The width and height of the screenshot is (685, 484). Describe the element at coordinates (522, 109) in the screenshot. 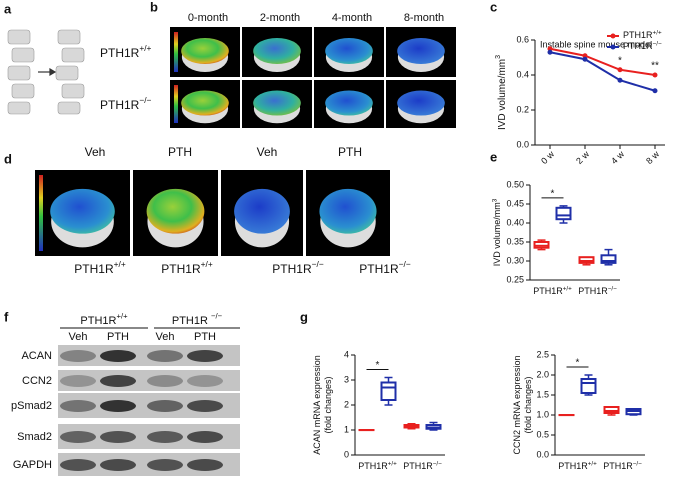

I see `y-tick-label: 0.2` at that location.